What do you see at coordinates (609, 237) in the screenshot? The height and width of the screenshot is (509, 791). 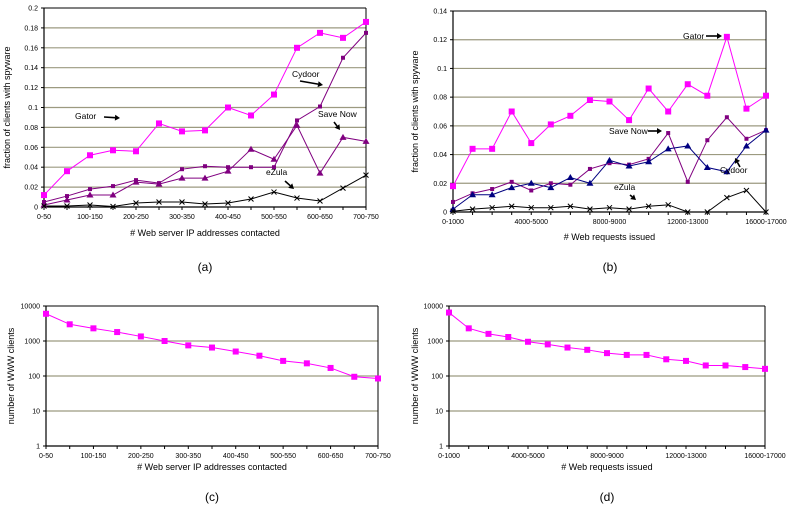 I see `x-axis-label: # Web requests issued` at bounding box center [609, 237].